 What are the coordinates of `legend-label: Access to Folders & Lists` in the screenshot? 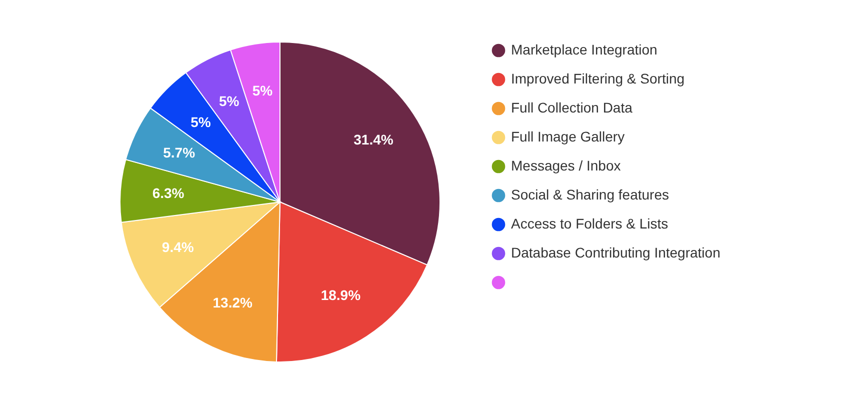 It's located at (589, 224).